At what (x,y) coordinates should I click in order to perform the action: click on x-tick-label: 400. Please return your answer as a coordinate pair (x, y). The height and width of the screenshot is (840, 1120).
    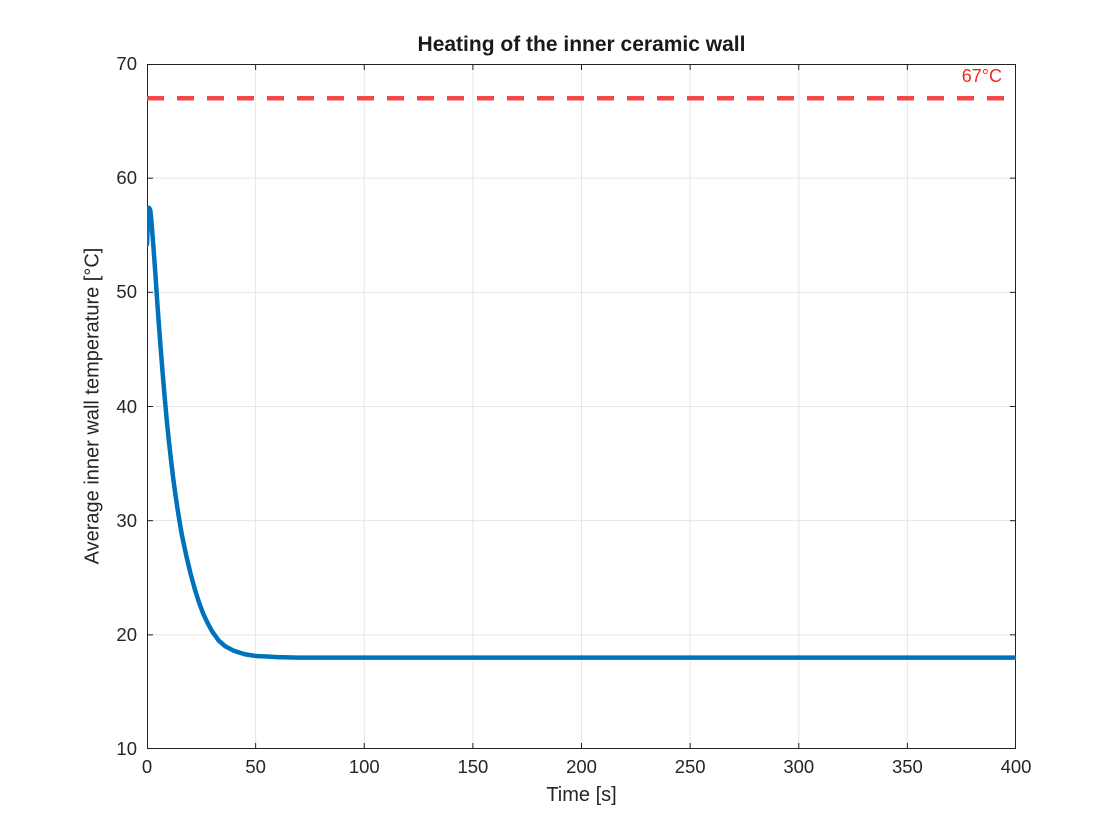
    Looking at the image, I should click on (1016, 766).